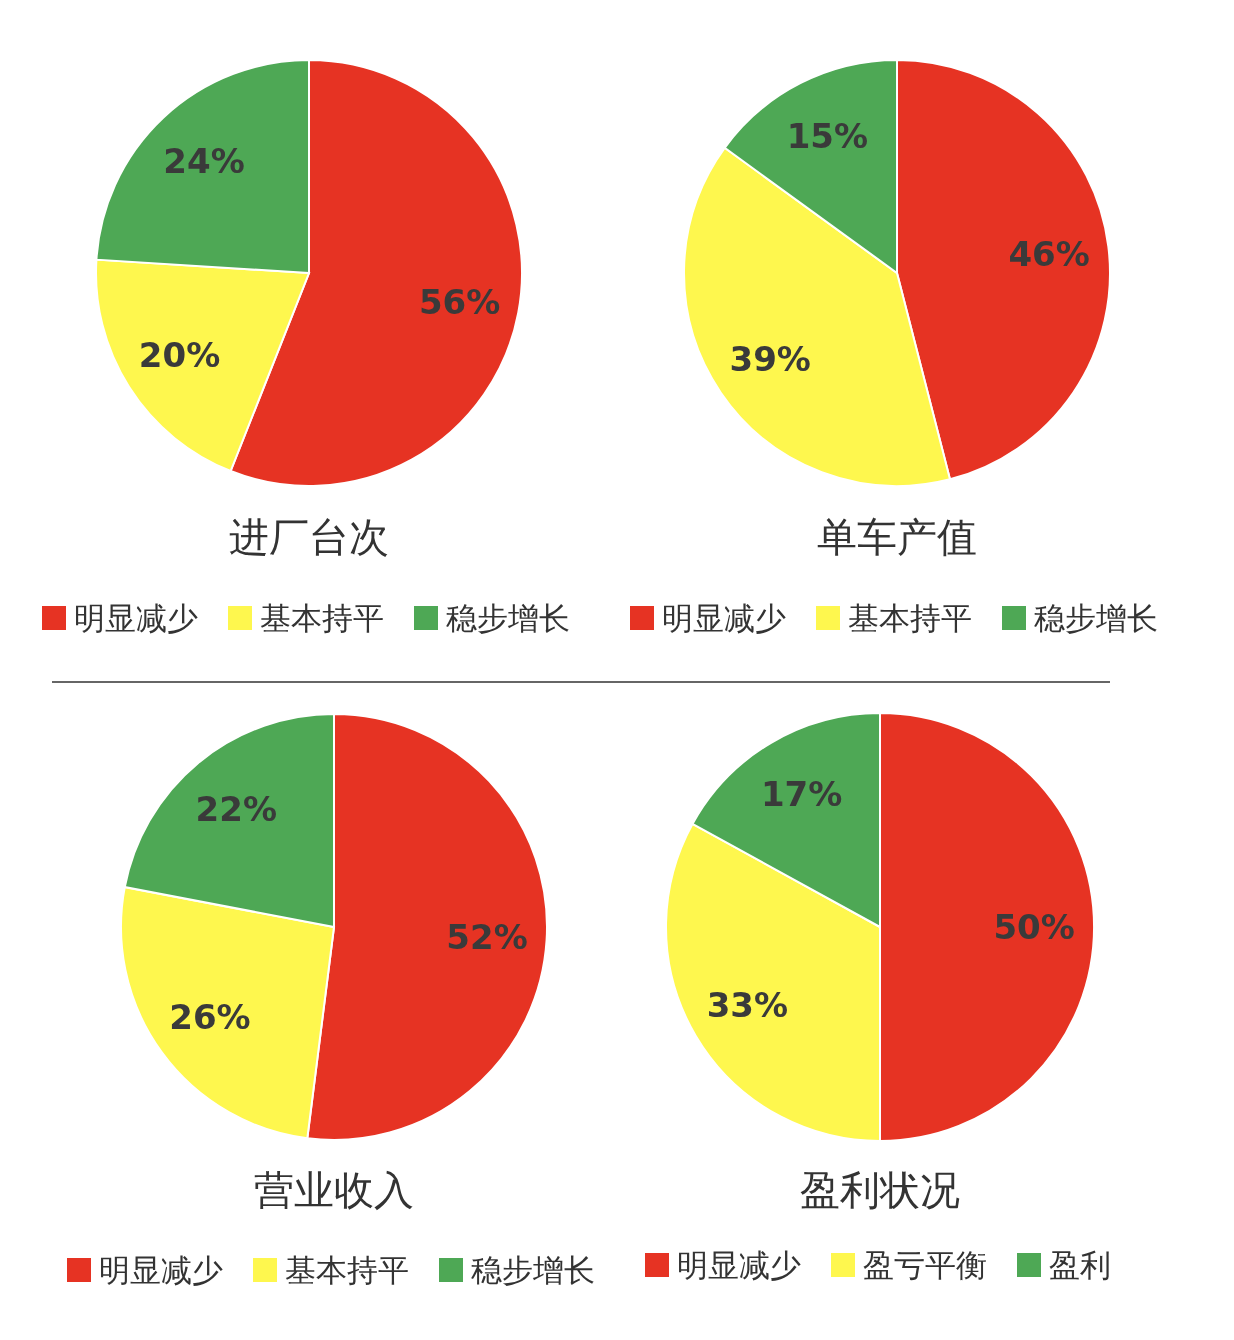  What do you see at coordinates (334, 1190) in the screenshot?
I see `text: 营业收入` at bounding box center [334, 1190].